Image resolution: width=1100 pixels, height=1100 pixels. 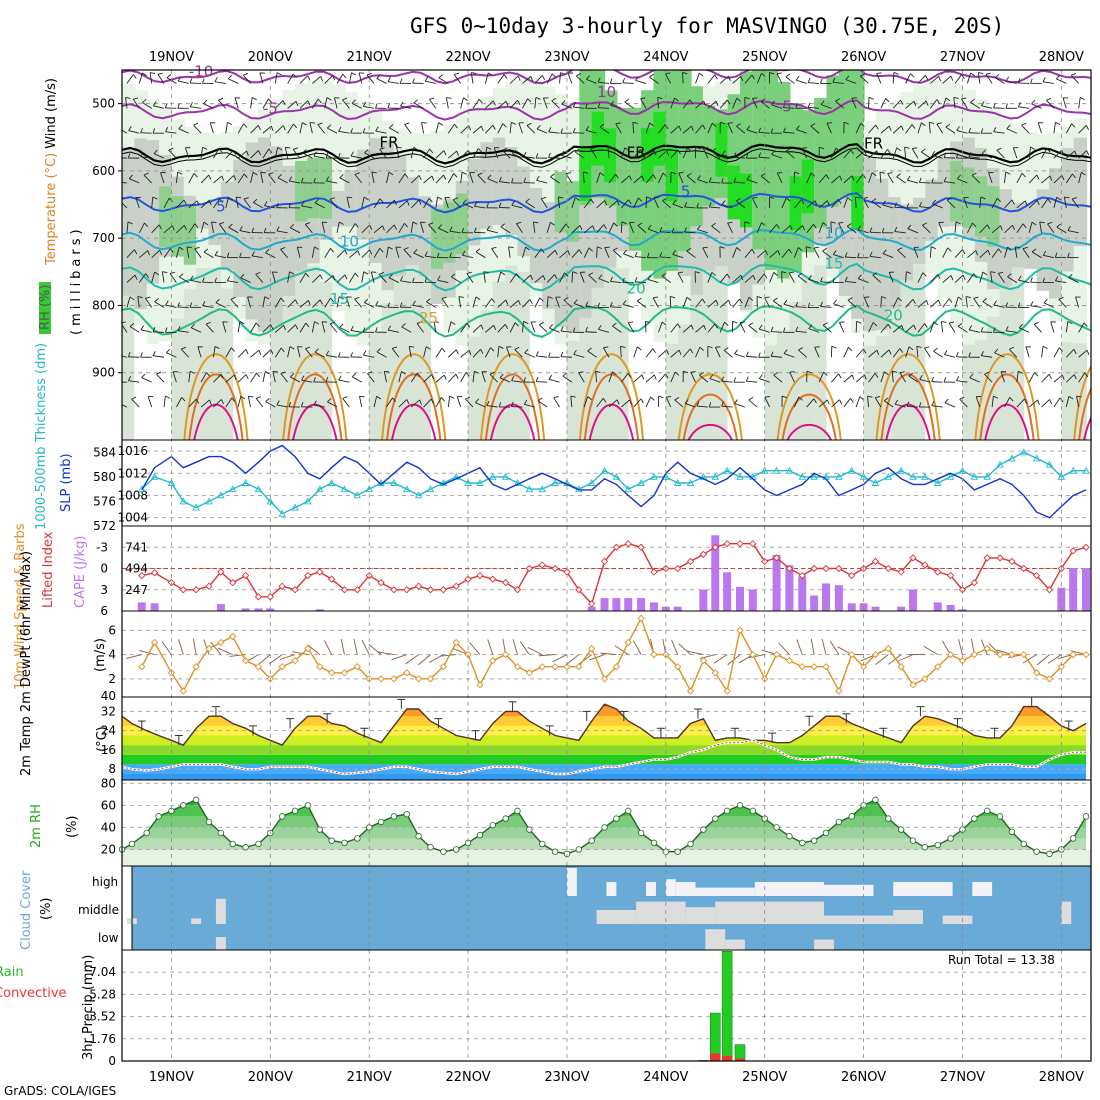 I want to click on precip-tick: 5.28, so click(x=102, y=994).